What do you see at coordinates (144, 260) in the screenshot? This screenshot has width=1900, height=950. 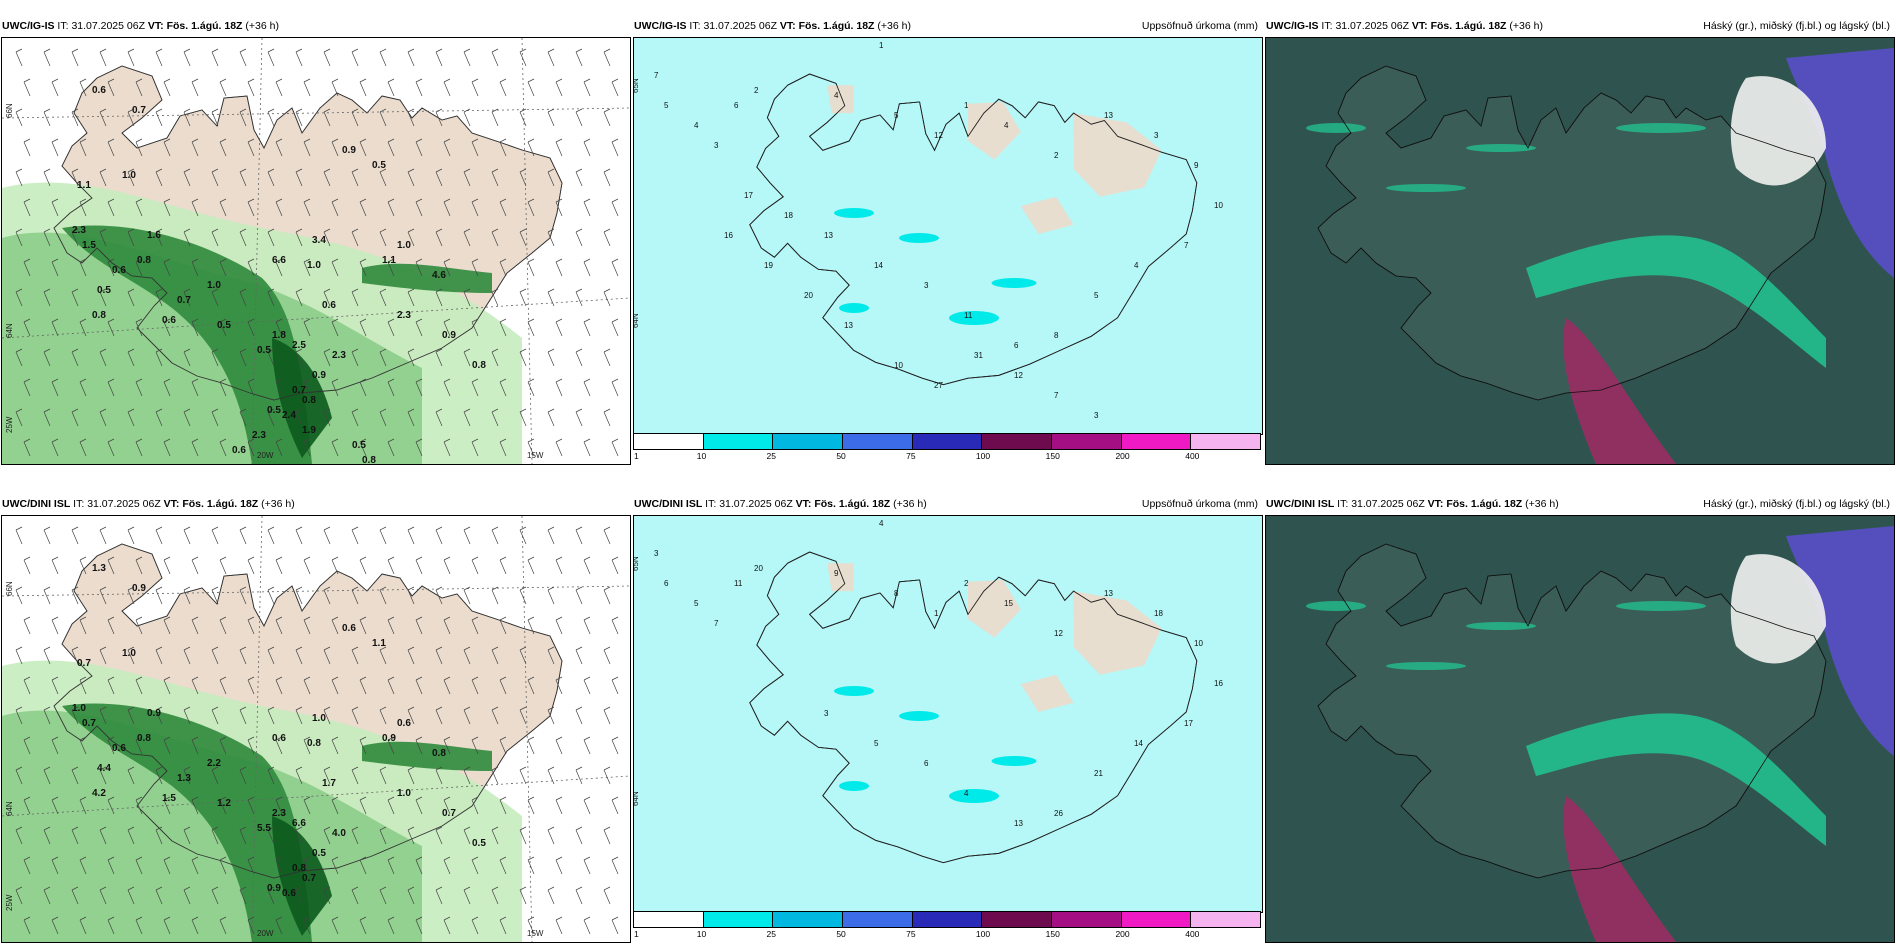 I see `precip-value-label: 0.8` at bounding box center [144, 260].